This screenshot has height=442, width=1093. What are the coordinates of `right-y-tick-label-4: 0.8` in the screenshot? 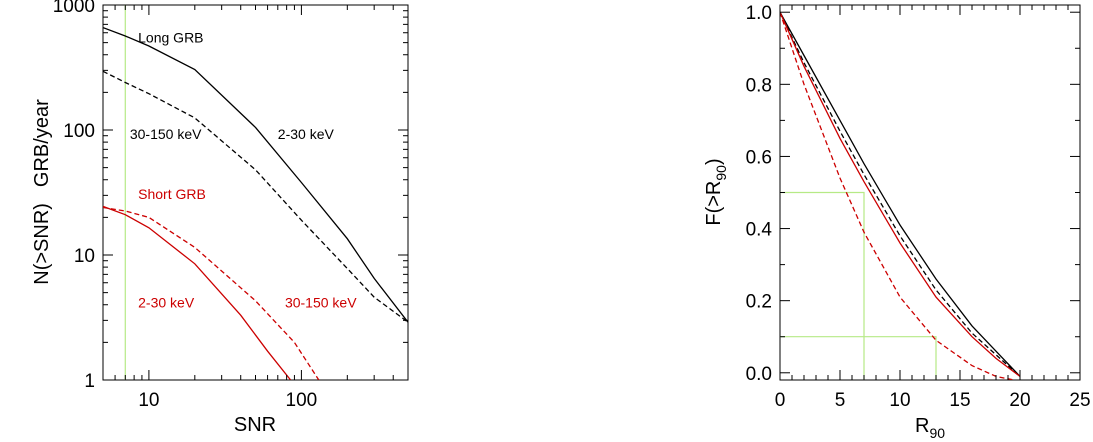 It's located at (759, 85).